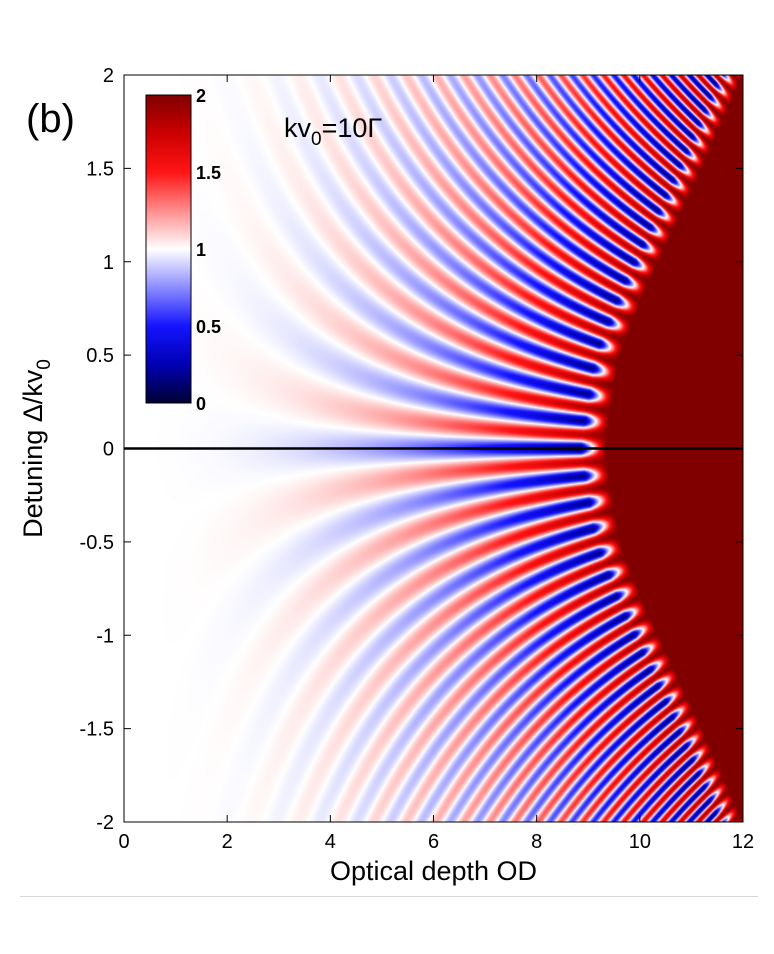 The image size is (774, 954). What do you see at coordinates (108, 76) in the screenshot?
I see `y-tick-label: 2` at bounding box center [108, 76].